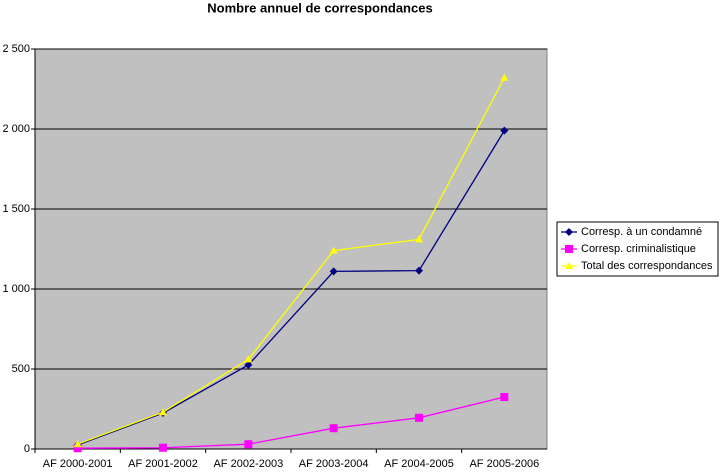 The height and width of the screenshot is (472, 722). I want to click on y-tick-label: 2 500, so click(16, 49).